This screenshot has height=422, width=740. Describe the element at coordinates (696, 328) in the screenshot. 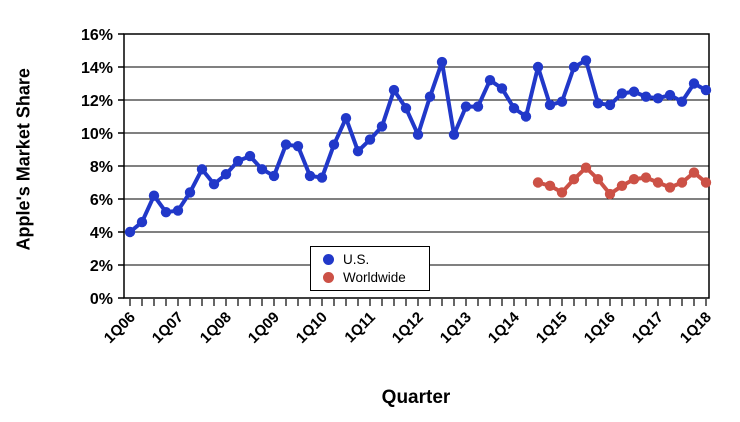

I see `x-tick-label: 1Q18` at that location.